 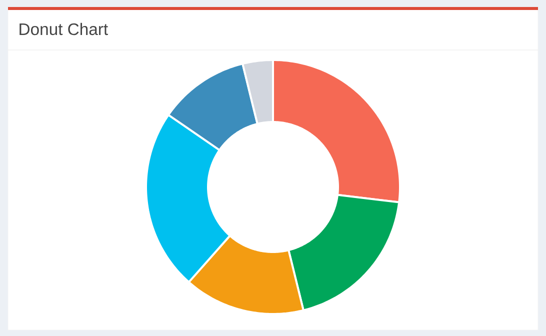 I want to click on chart-title: Donut Chart, so click(x=64, y=29).